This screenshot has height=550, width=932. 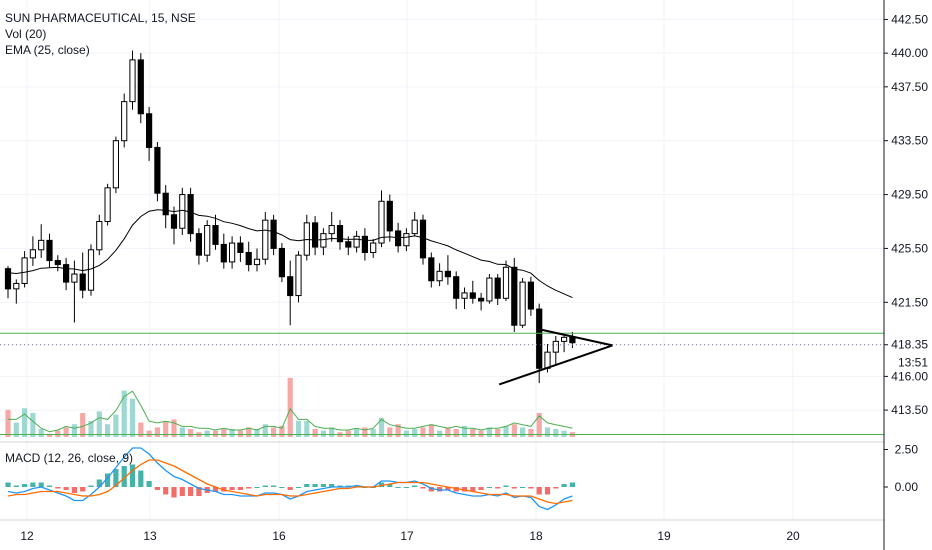 What do you see at coordinates (290, 411) in the screenshot?
I see `volume-ma-line` at bounding box center [290, 411].